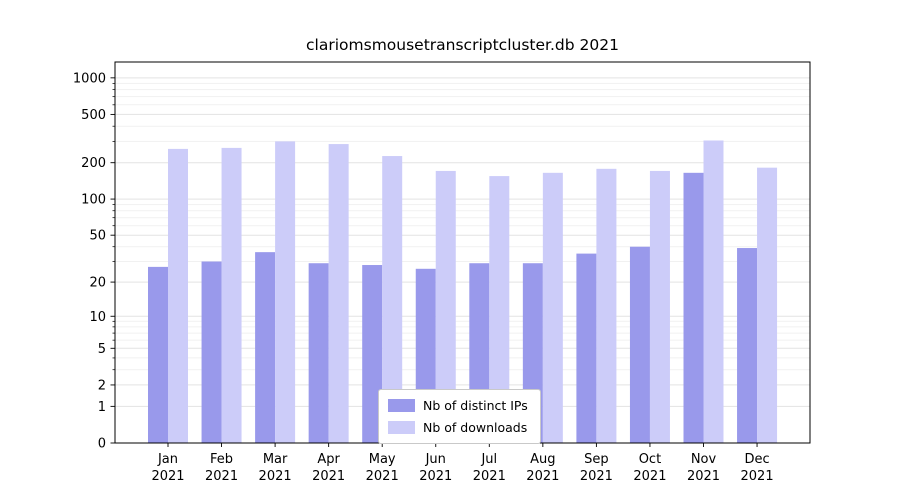  What do you see at coordinates (462, 45) in the screenshot?
I see `chart-title: clariomsmousetranscriptcluster.db 2021` at bounding box center [462, 45].